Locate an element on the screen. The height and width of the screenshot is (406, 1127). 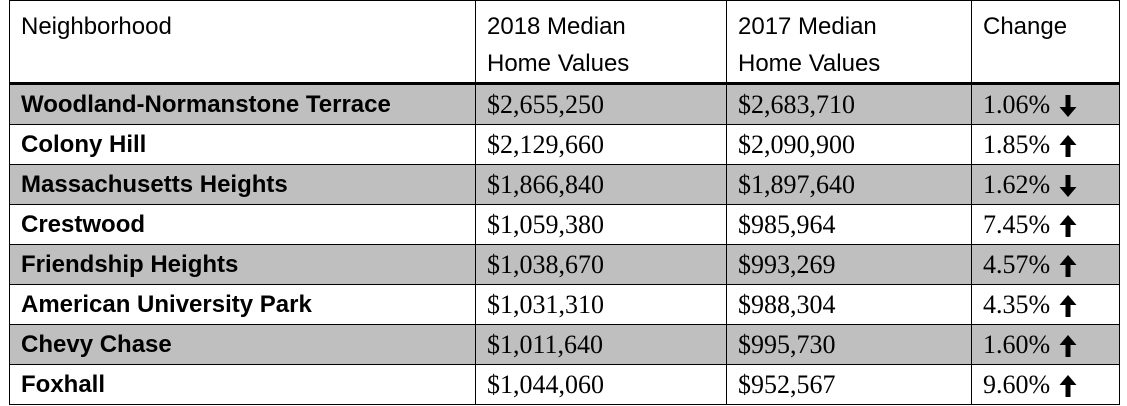
neighborhood-cell: Massachusetts Heights is located at coordinates (242, 184).